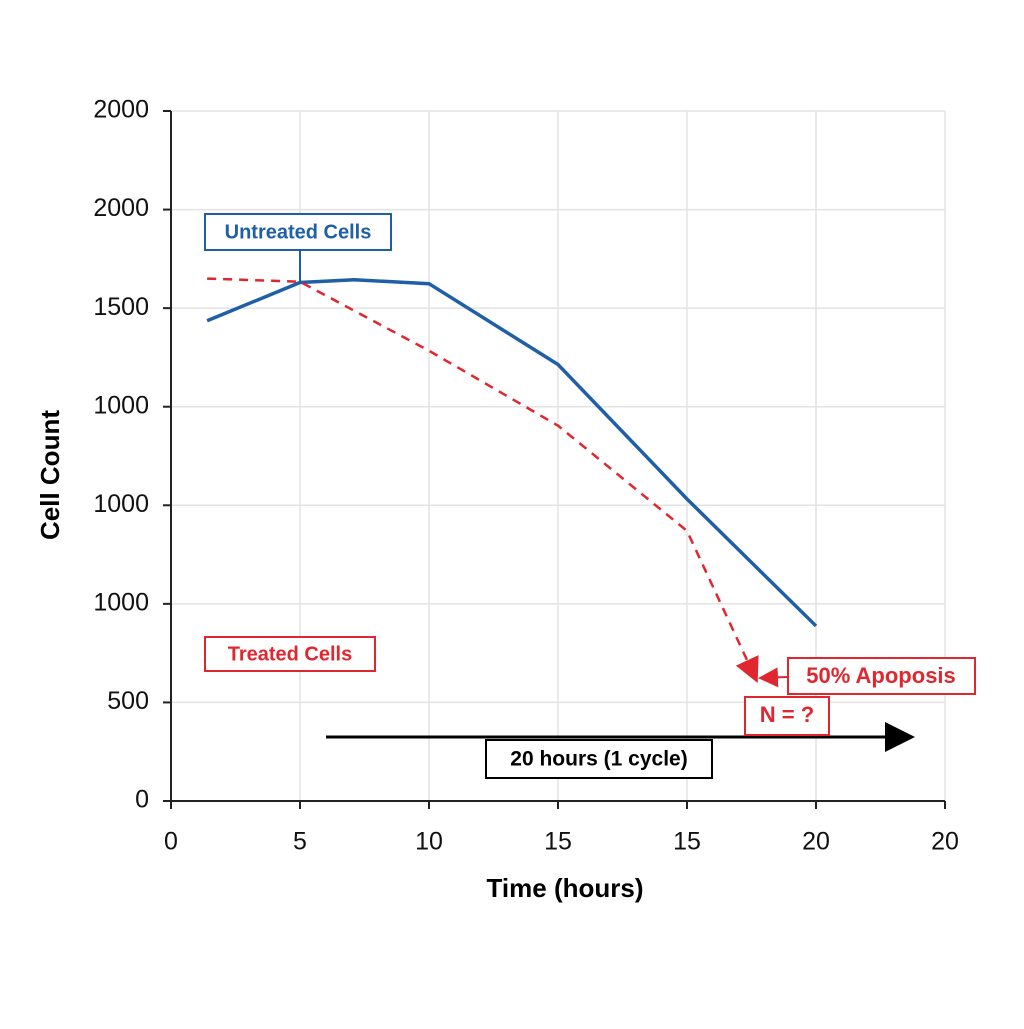  I want to click on annotation: 50% Apoposis, so click(881, 675).